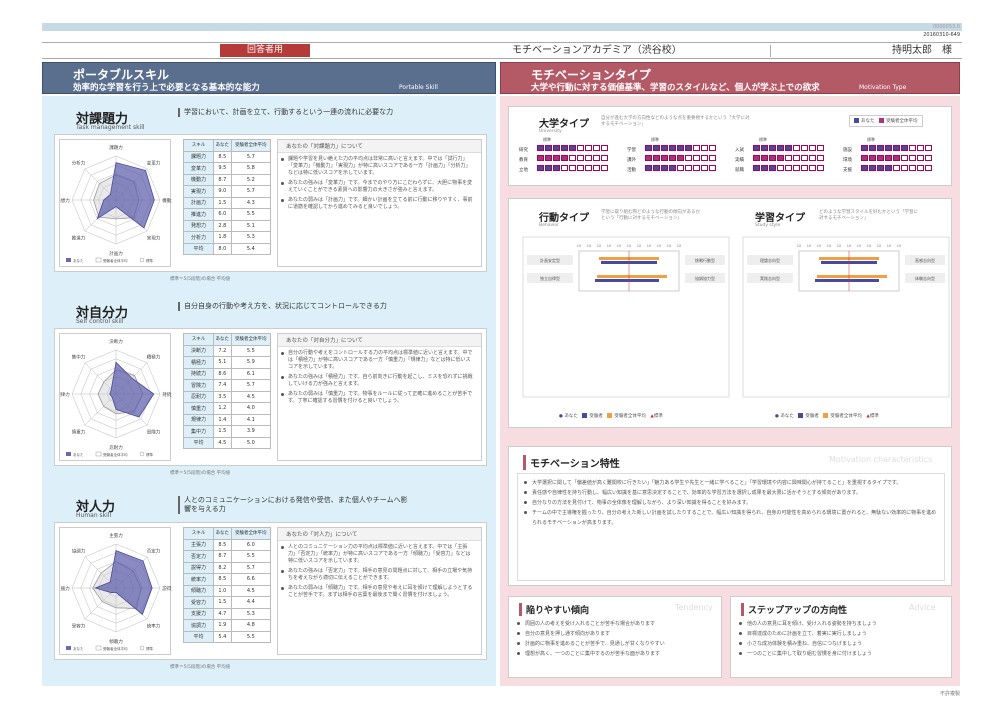  Describe the element at coordinates (925, 278) in the screenshot. I see `right-label-2-text: 体験志向型` at that location.